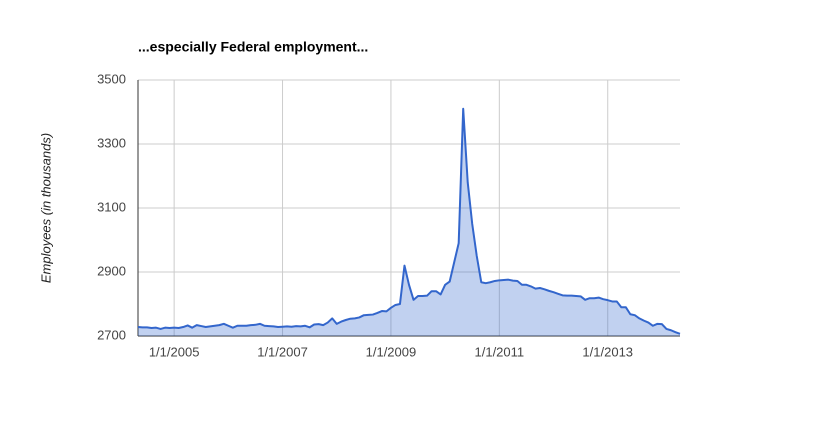  I want to click on x-tick-label: 1/1/2011, so click(500, 351).